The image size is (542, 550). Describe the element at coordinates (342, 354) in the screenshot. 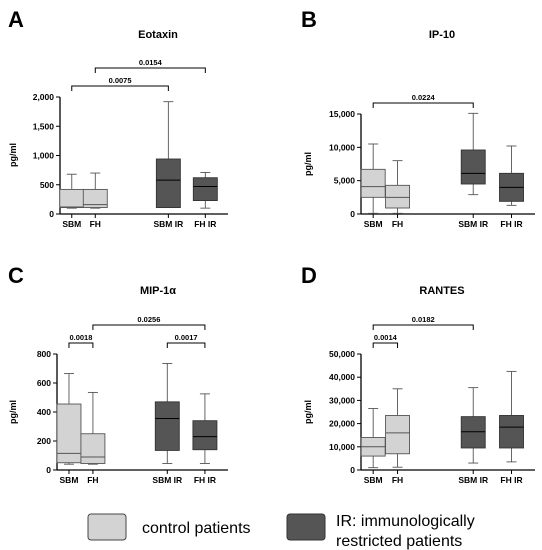

I see `y-tick-label: 50,000` at that location.